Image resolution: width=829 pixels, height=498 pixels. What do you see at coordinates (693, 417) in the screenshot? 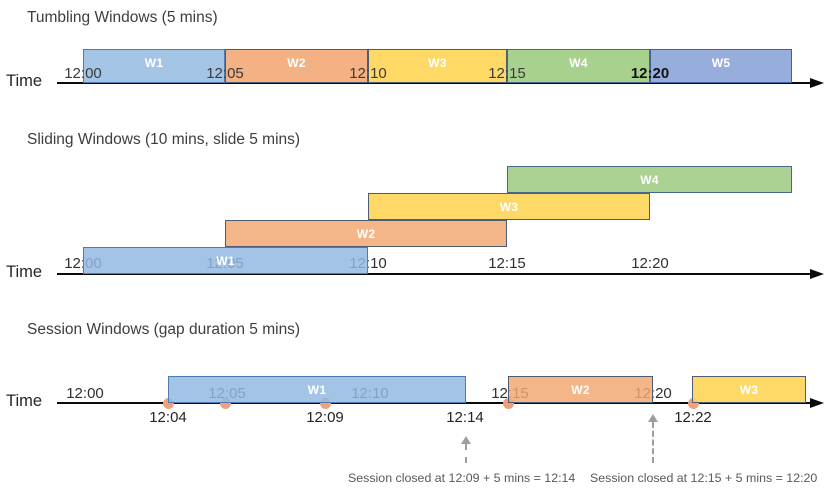
I see `session-event-time-label: 12:22` at bounding box center [693, 417].